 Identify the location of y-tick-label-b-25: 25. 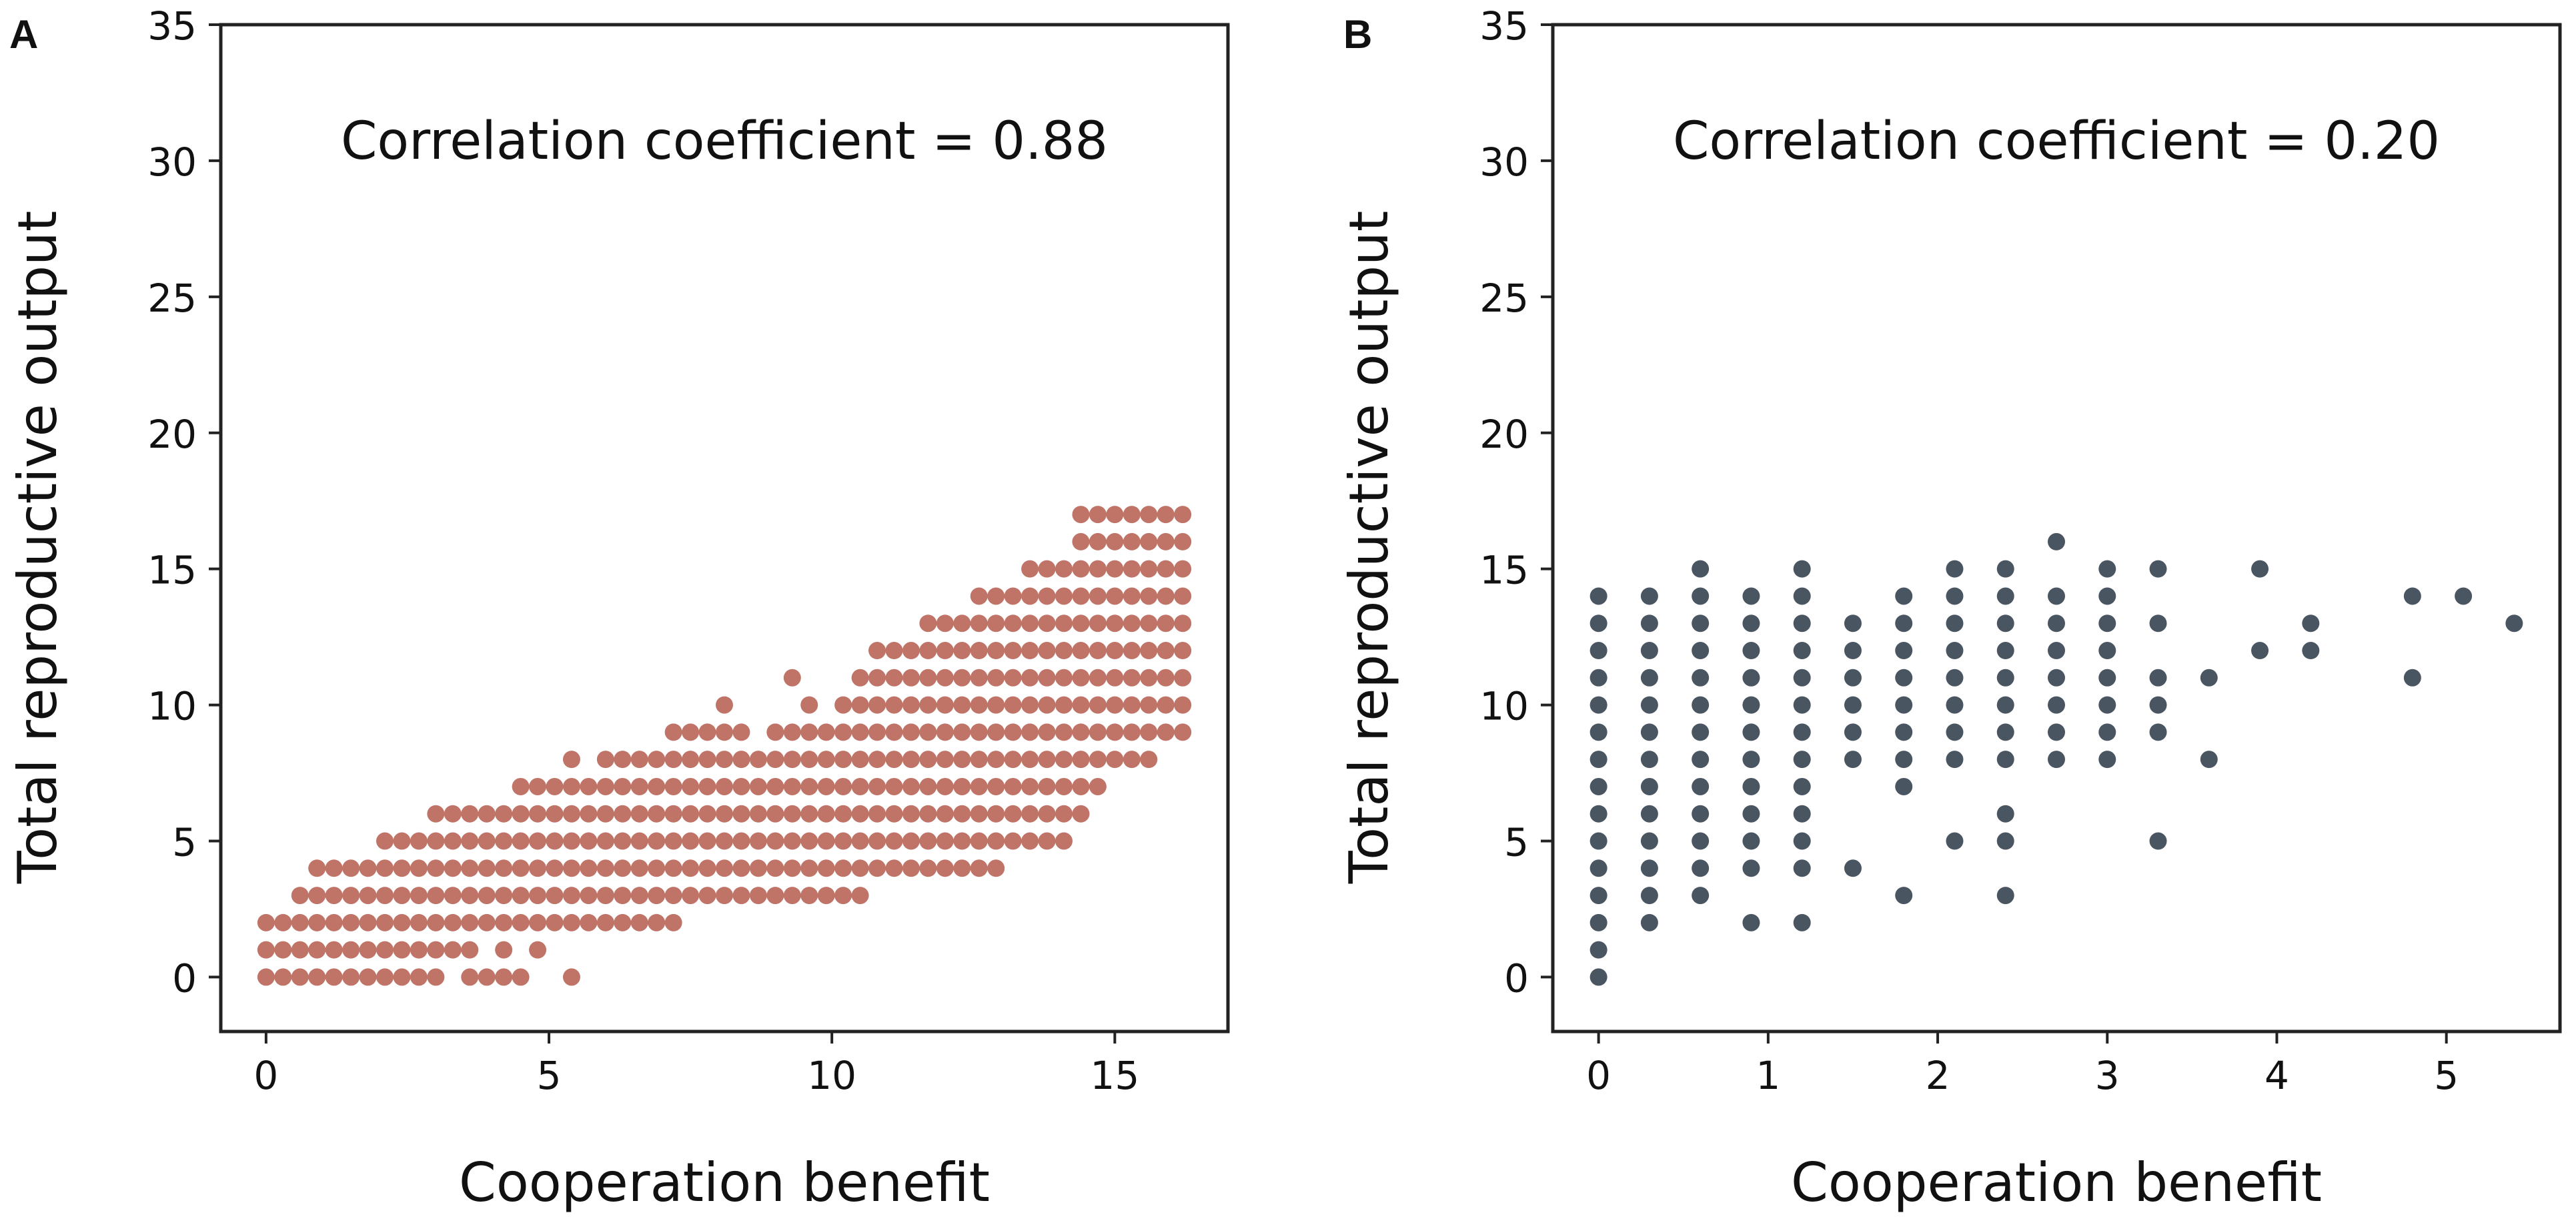
(1504, 298).